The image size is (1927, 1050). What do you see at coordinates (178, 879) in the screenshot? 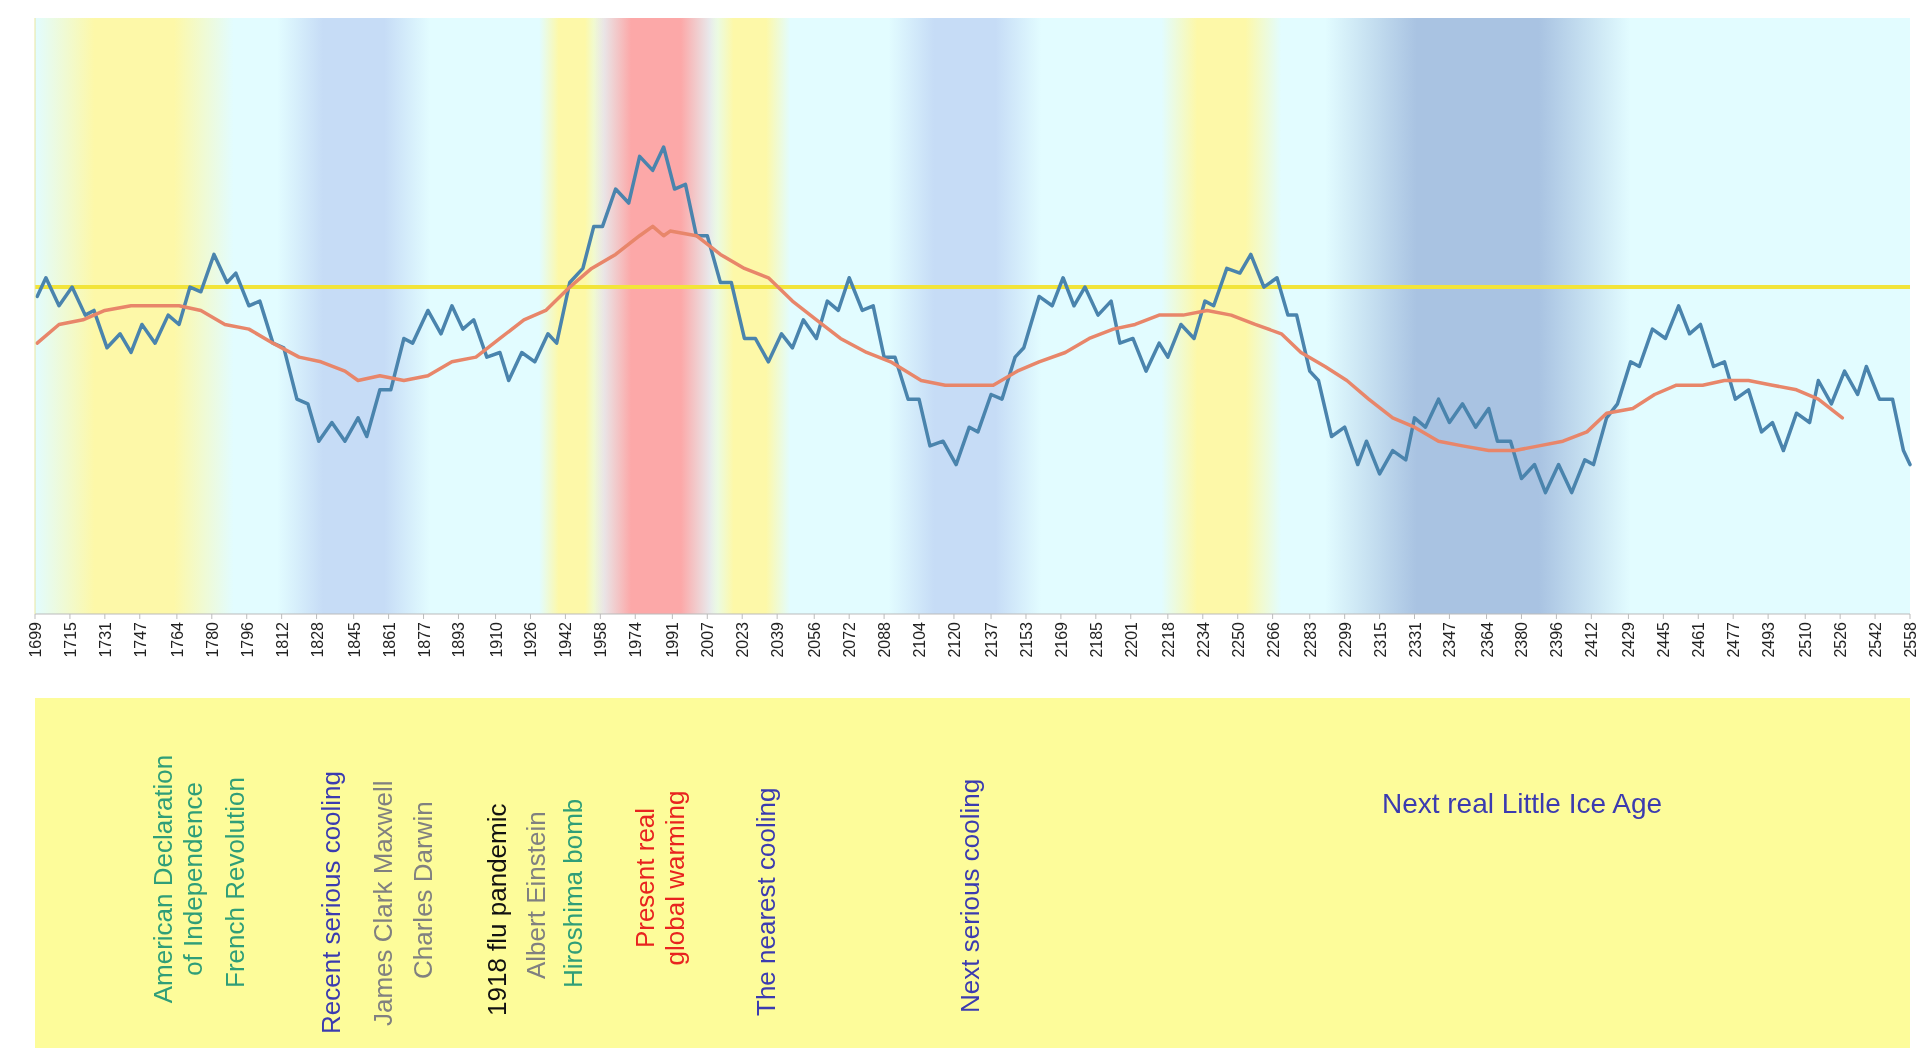
I see `text: American Declaration of Independence` at bounding box center [178, 879].